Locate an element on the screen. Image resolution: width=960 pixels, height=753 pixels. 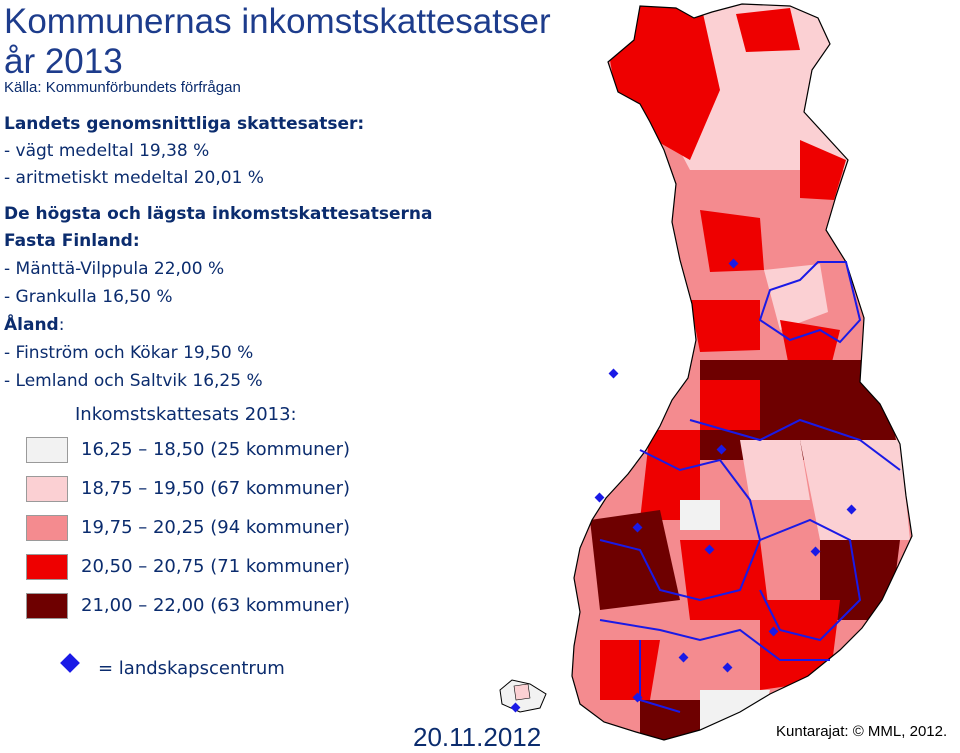
legend-label: 16,25 – 18,50 (25 kommuner) is located at coordinates (216, 449).